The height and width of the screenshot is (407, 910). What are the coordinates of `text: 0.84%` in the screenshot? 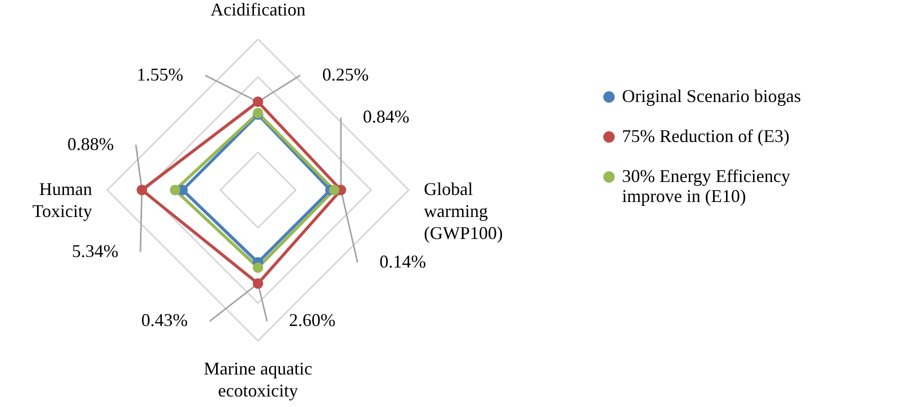 It's located at (386, 116).